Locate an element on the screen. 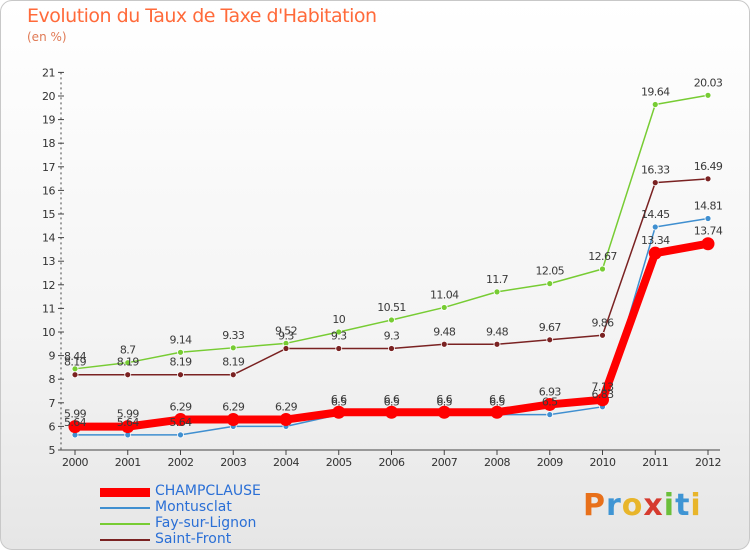  data-label-fay-sur-lignon: 19.64 is located at coordinates (655, 91).